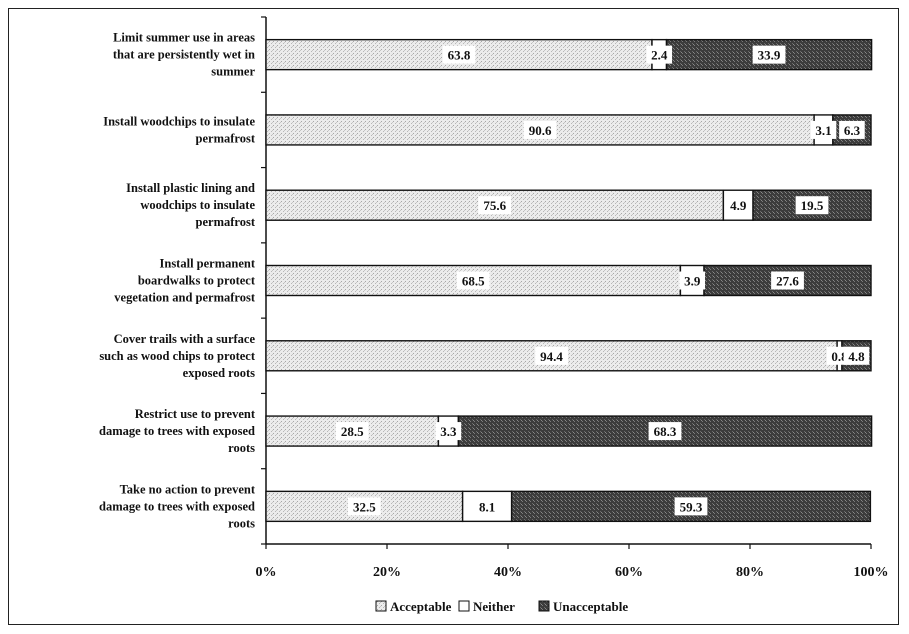 The height and width of the screenshot is (634, 909). Describe the element at coordinates (233, 72) in the screenshot. I see `category-label-line: summer` at that location.